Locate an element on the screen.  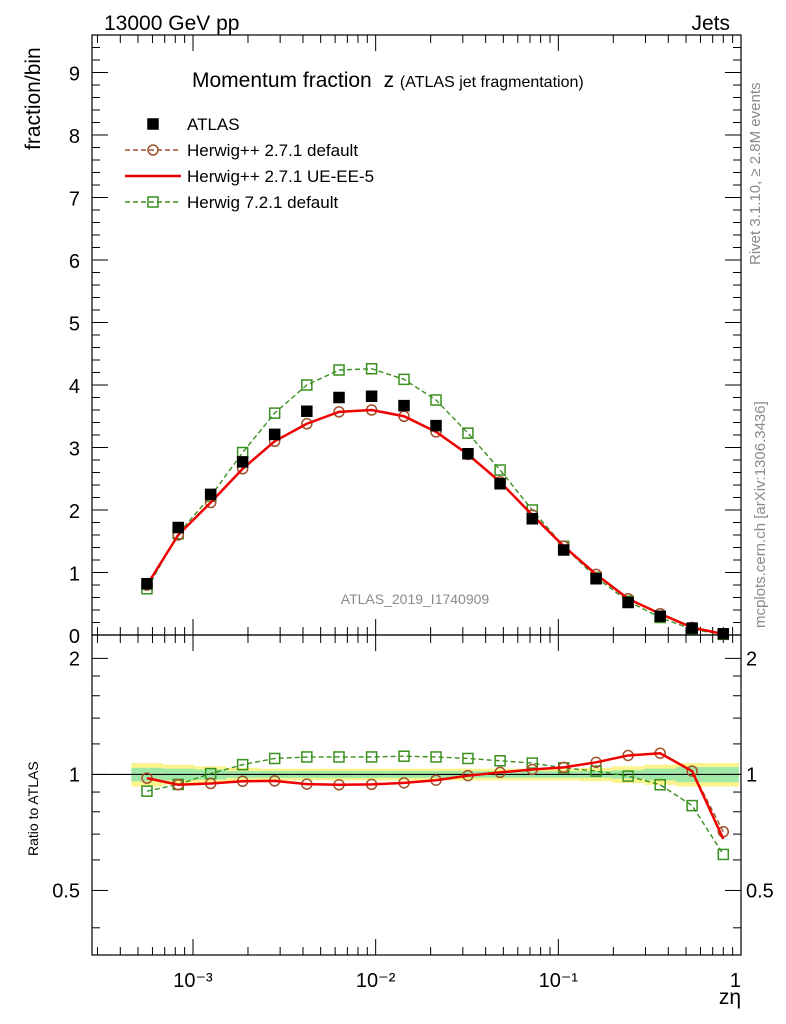
y-axis-label: fraction/bin is located at coordinates (33, 98).